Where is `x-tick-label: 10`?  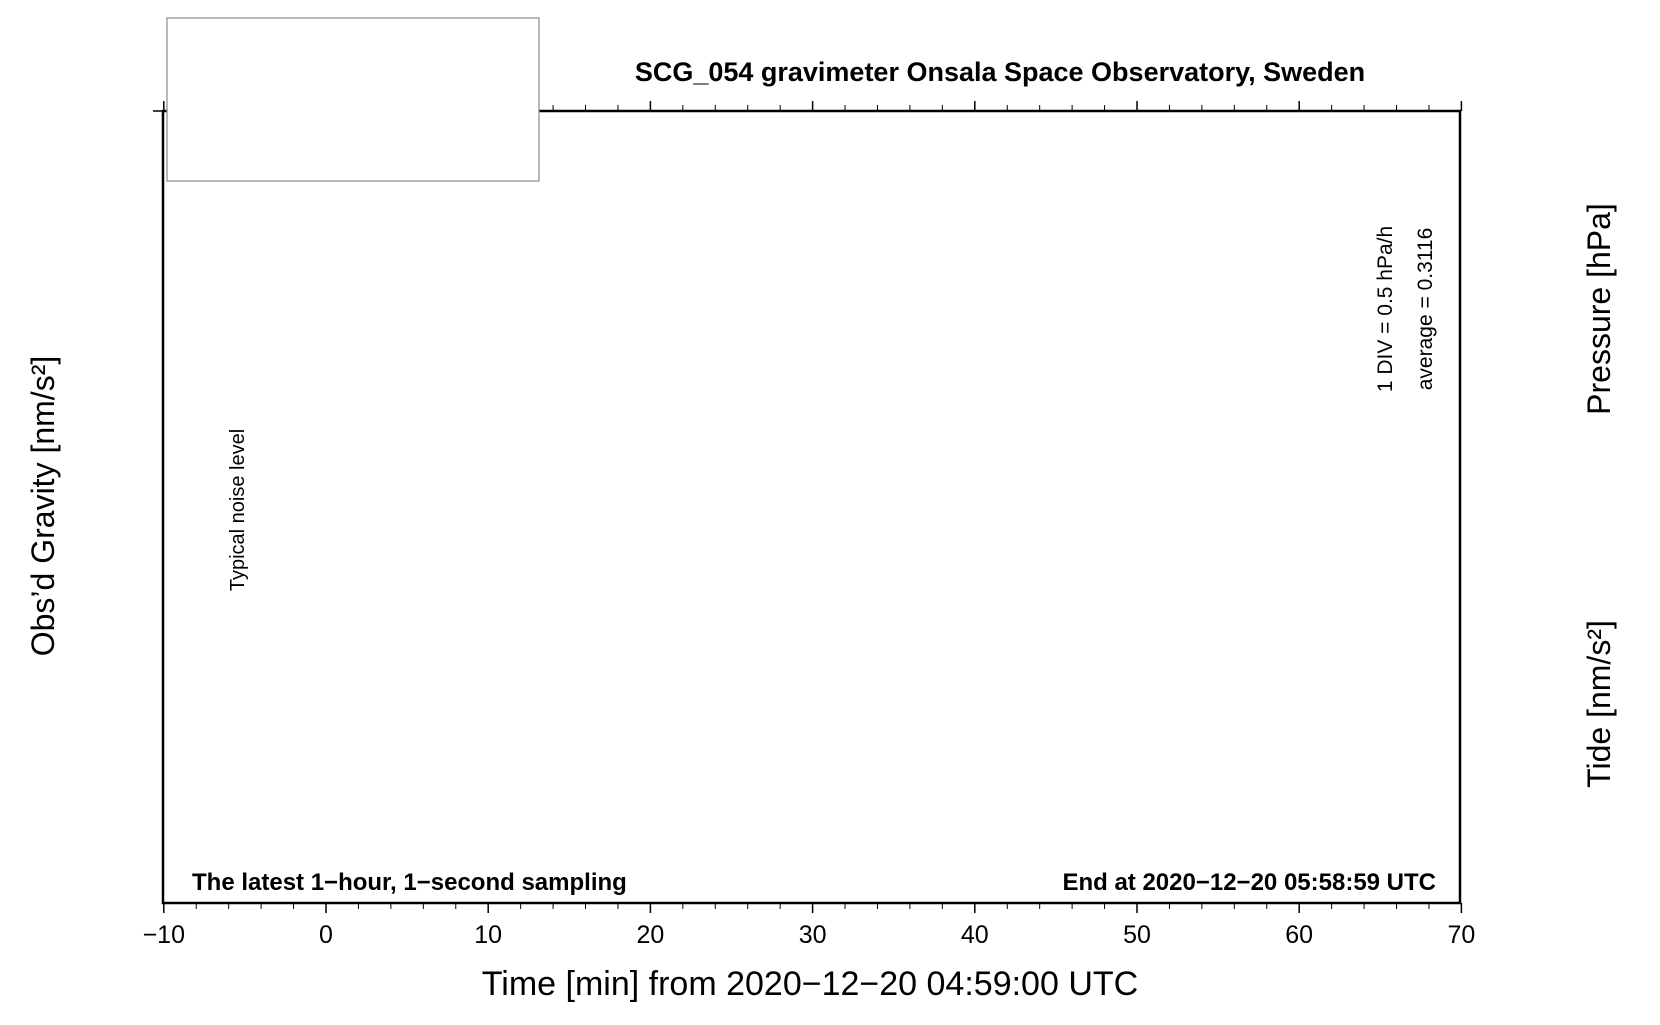
x-tick-label: 10 is located at coordinates (488, 935).